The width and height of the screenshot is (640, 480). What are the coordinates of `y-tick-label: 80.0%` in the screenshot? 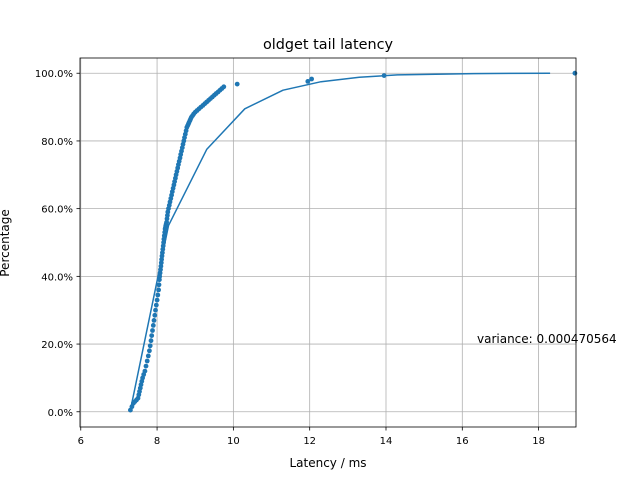 It's located at (57, 142).